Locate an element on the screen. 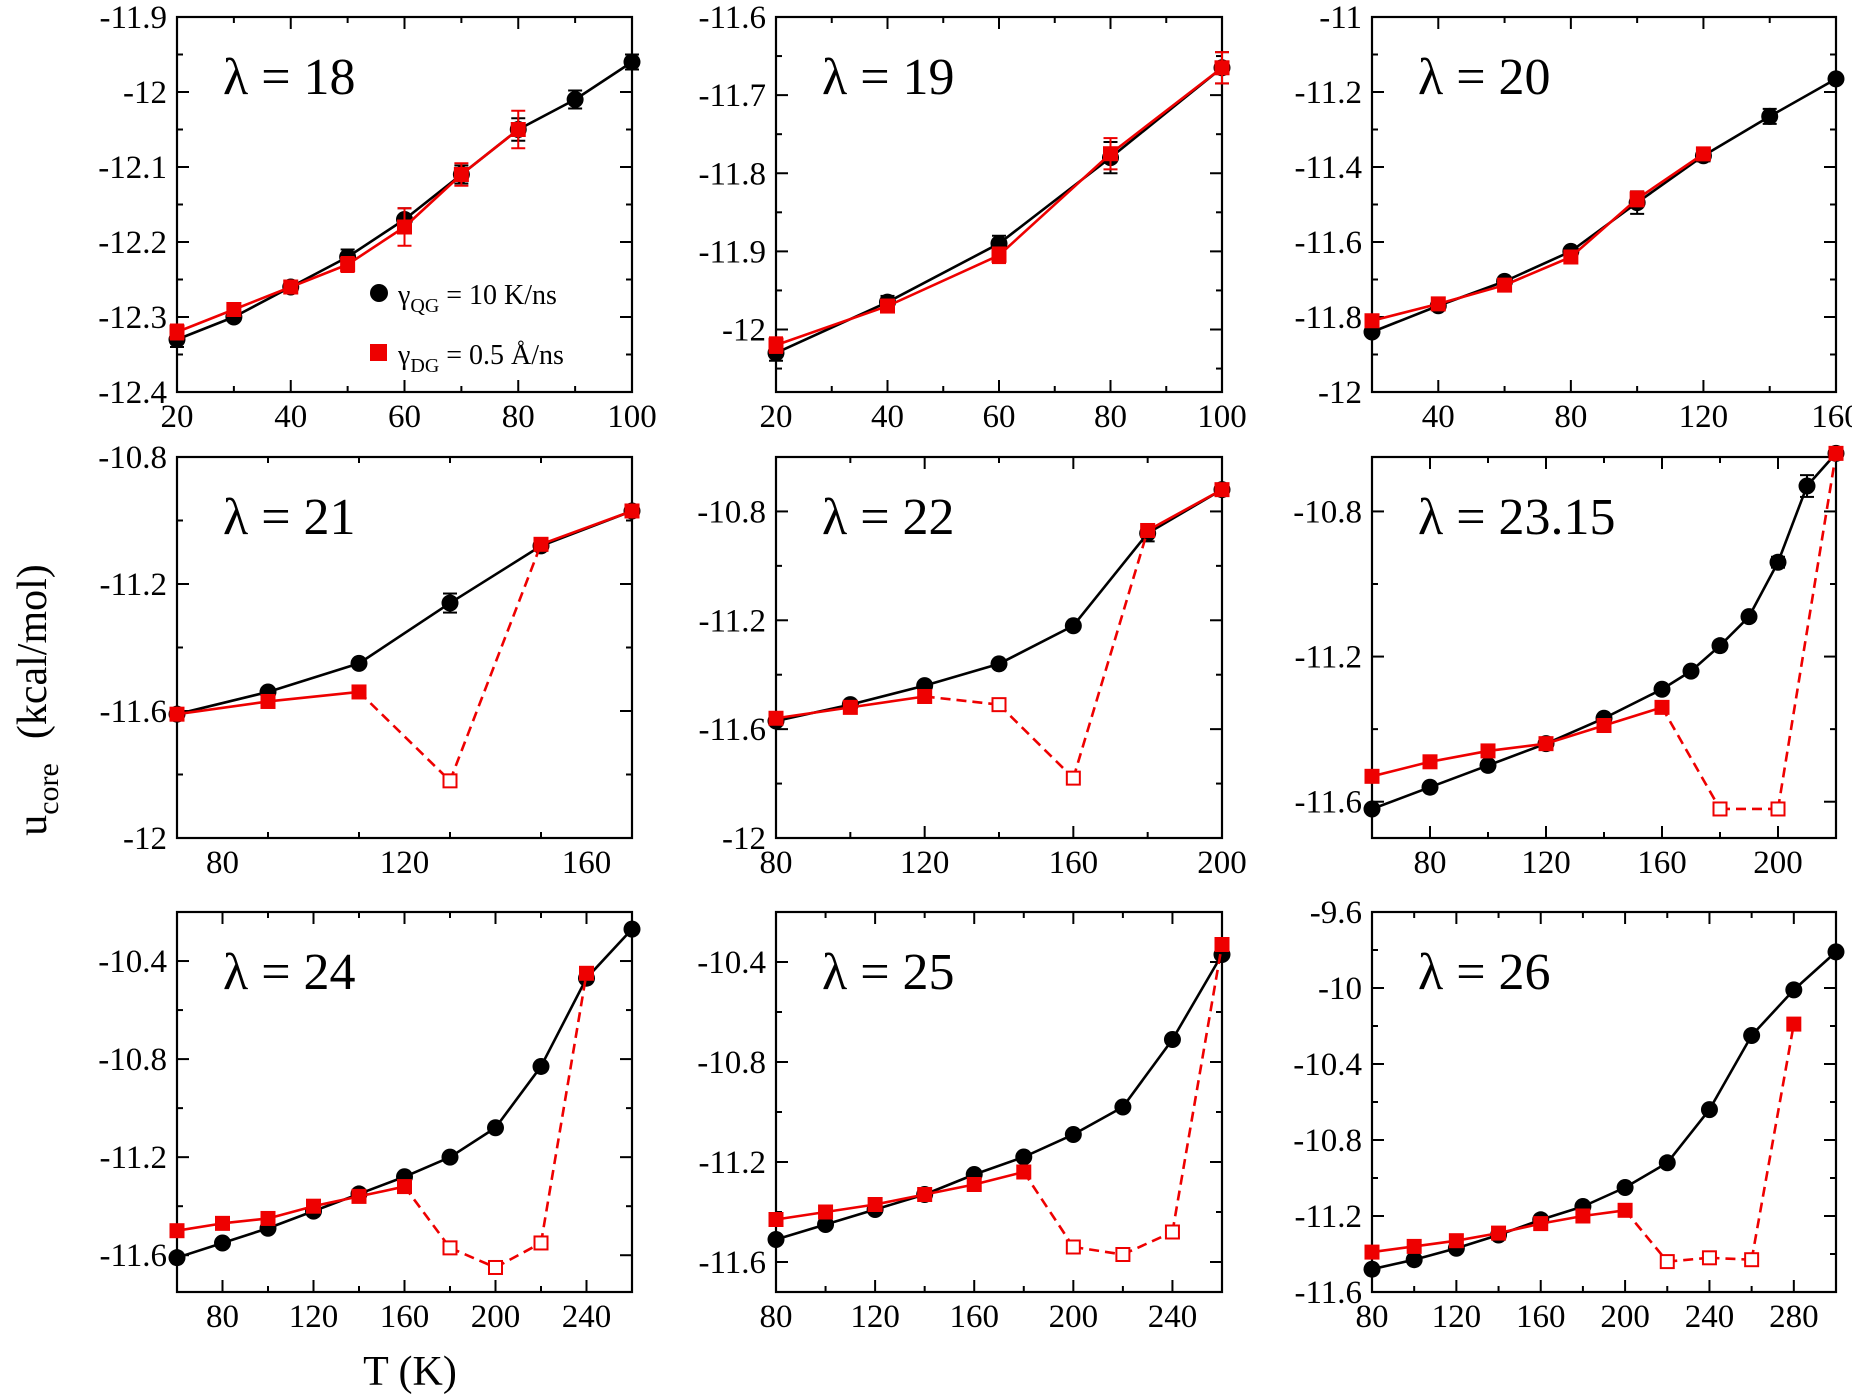 Image resolution: width=1852 pixels, height=1394 pixels. panel-title: λ = 18 is located at coordinates (289, 77).